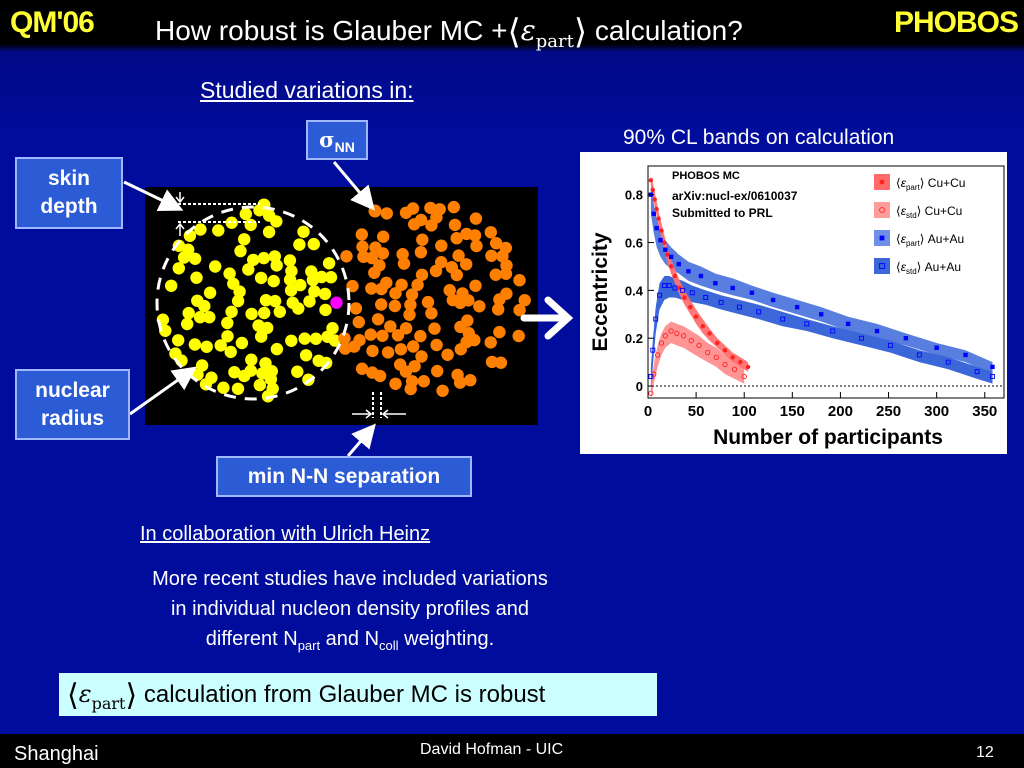 The height and width of the screenshot is (768, 1024). What do you see at coordinates (350, 642) in the screenshot?
I see `recent-studies-line3: different Npart and Ncoll weighting.` at bounding box center [350, 642].